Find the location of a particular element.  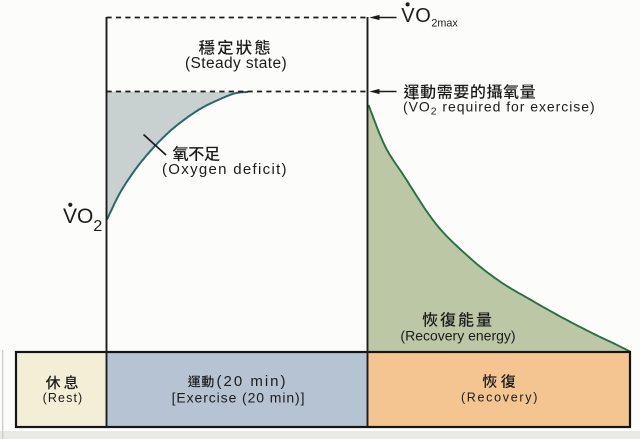

svg-text: VO2max is located at coordinates (429, 17).